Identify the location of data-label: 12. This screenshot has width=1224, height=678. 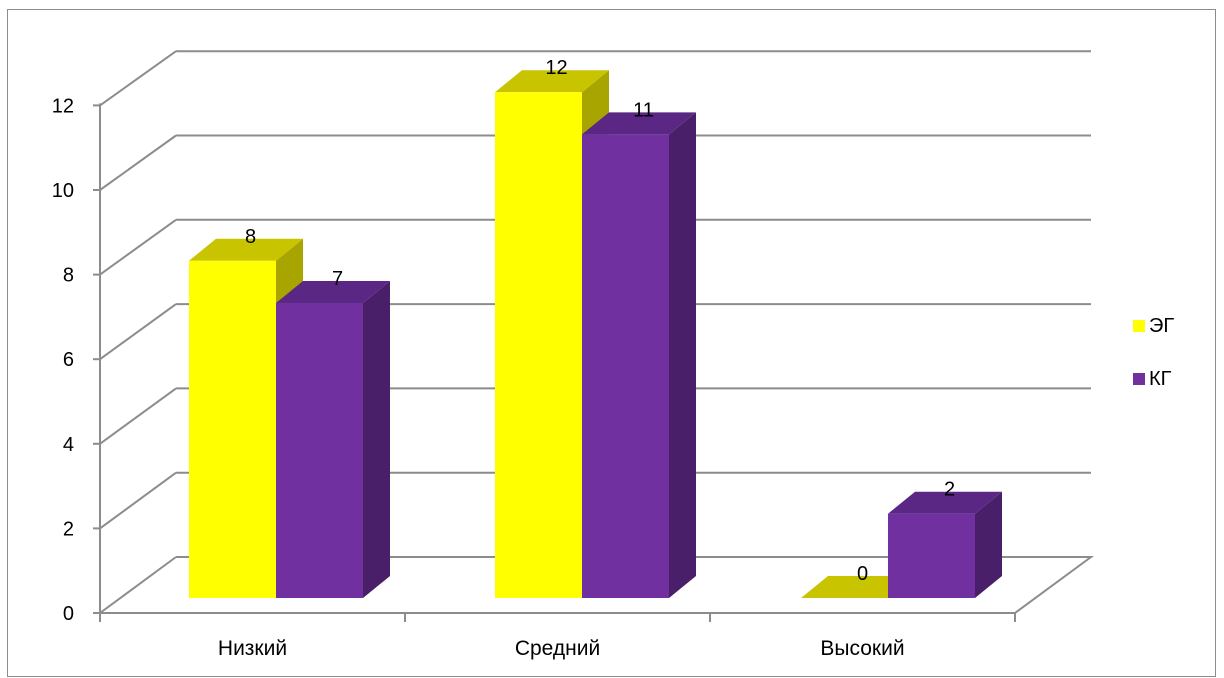
(556, 68).